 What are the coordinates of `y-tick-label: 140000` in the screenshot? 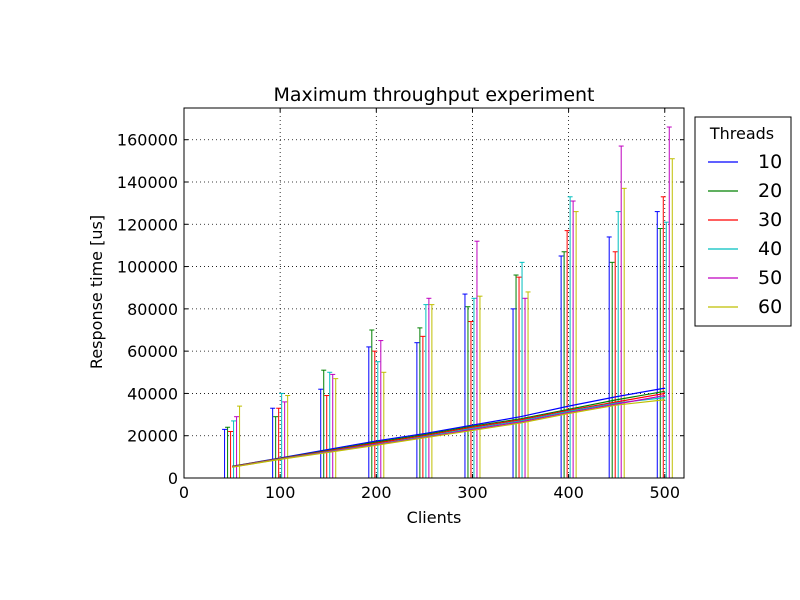 It's located at (147, 182).